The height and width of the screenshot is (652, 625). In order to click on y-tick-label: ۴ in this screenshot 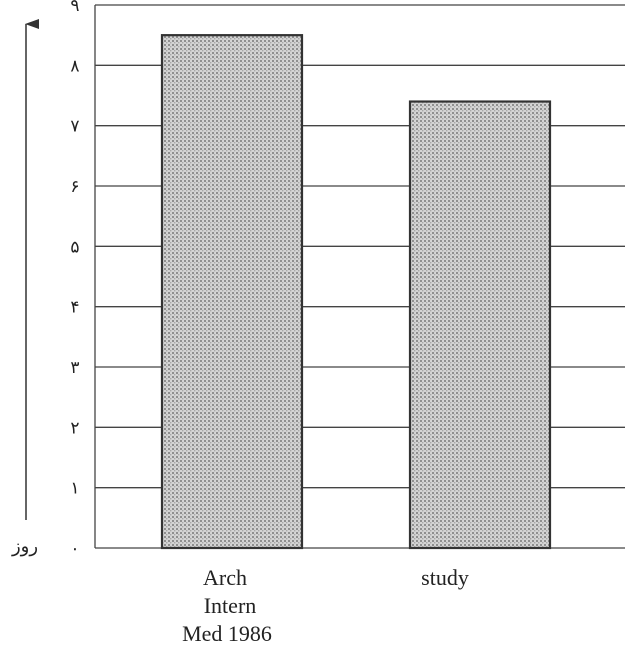, I will do `click(74, 308)`.